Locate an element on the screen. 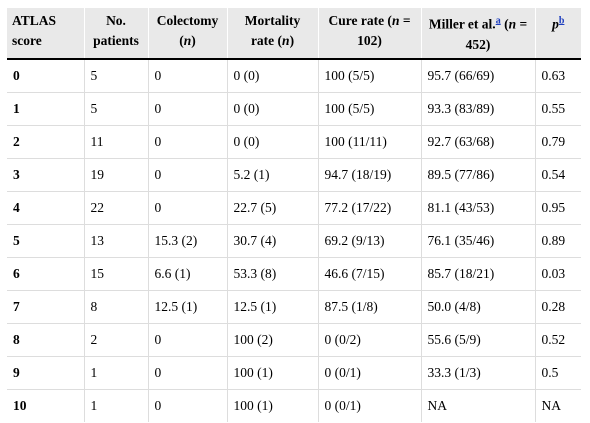  table-row: 10 1 0 100 (1) 0 (0/1) NA NA is located at coordinates (294, 405).